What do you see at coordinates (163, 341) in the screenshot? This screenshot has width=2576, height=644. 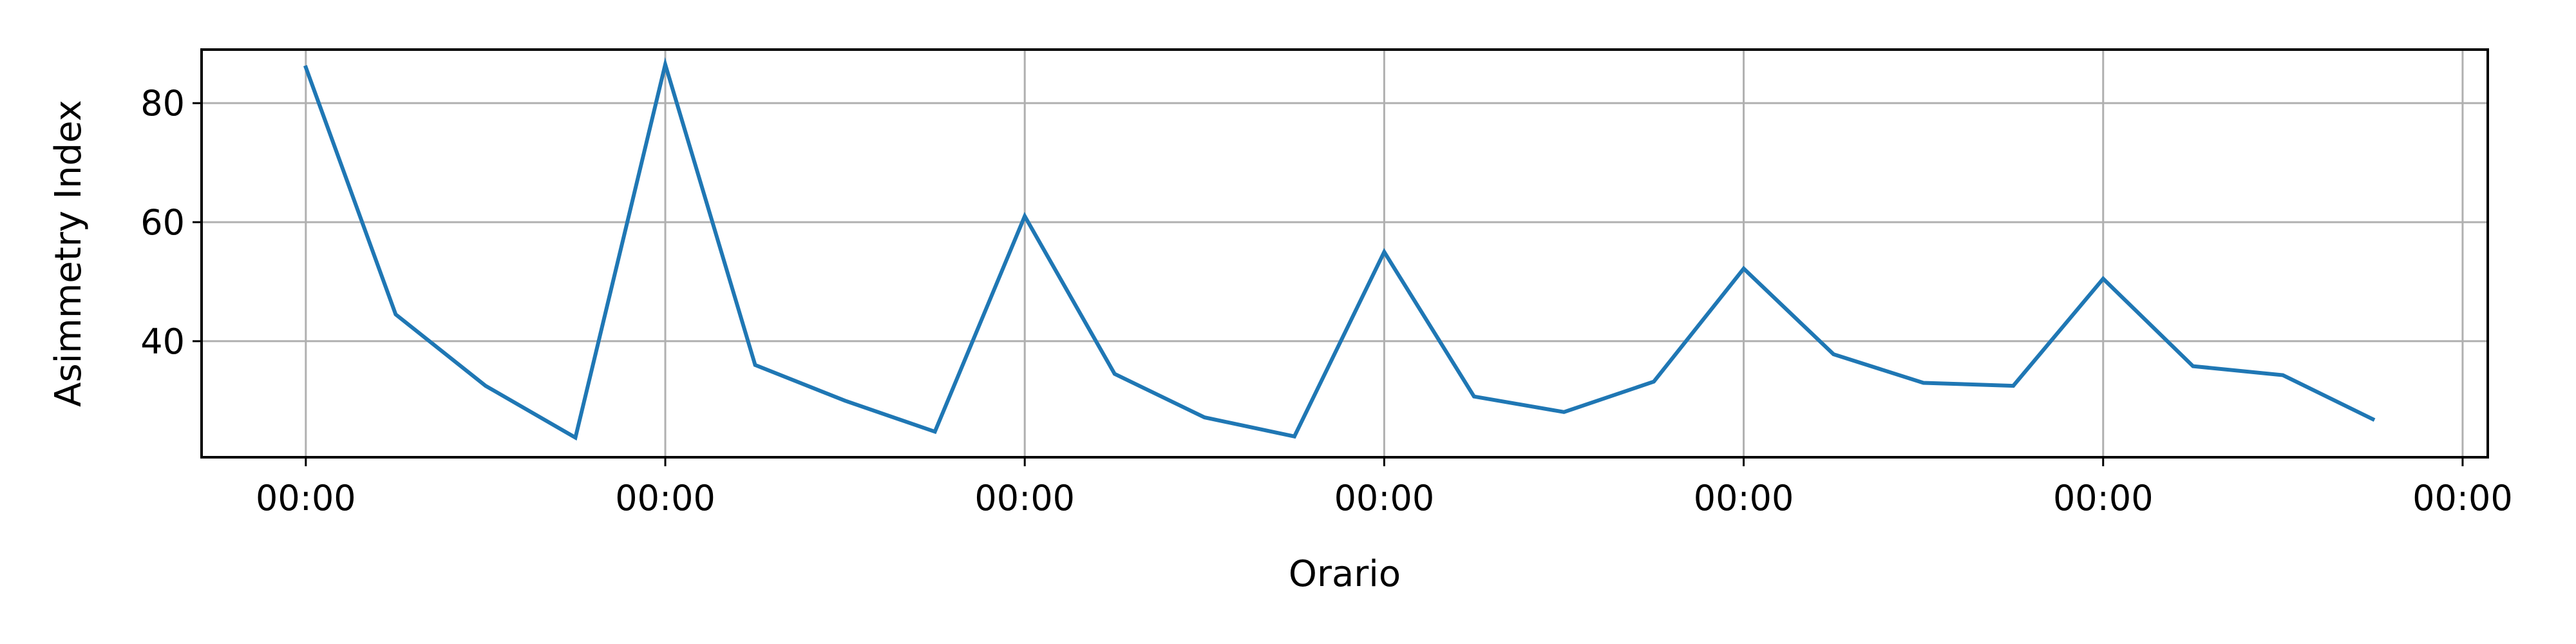 I see `y-tick-label: 40` at bounding box center [163, 341].